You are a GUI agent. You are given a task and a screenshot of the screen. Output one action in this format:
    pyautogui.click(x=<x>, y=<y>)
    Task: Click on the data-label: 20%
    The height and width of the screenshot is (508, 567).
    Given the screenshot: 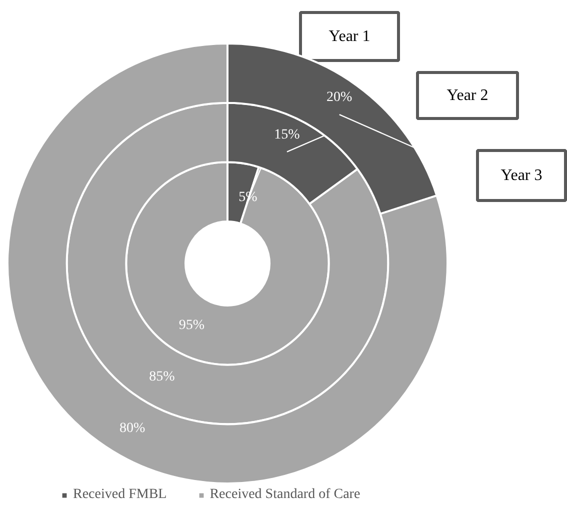 What is the action you would take?
    pyautogui.click(x=339, y=98)
    